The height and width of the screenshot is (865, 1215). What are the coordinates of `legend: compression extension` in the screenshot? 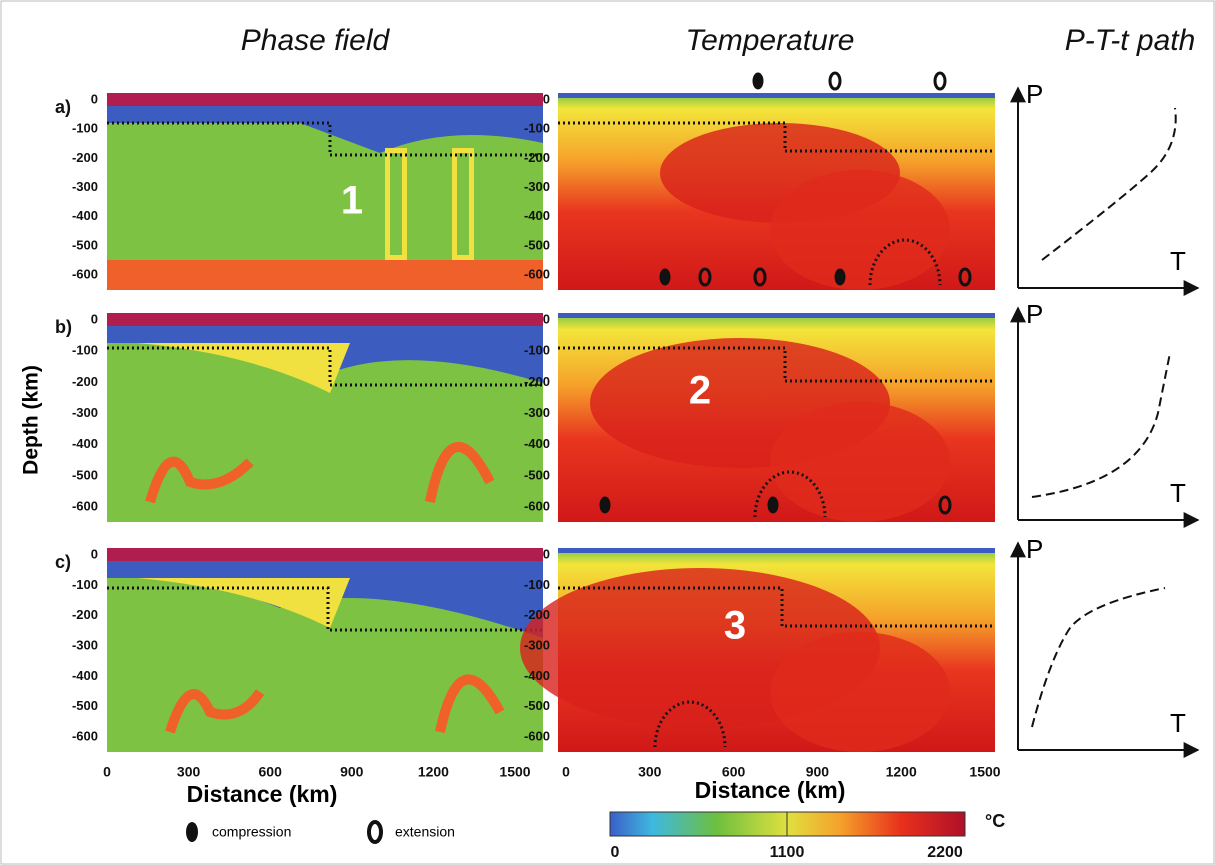 It's located at (320, 832).